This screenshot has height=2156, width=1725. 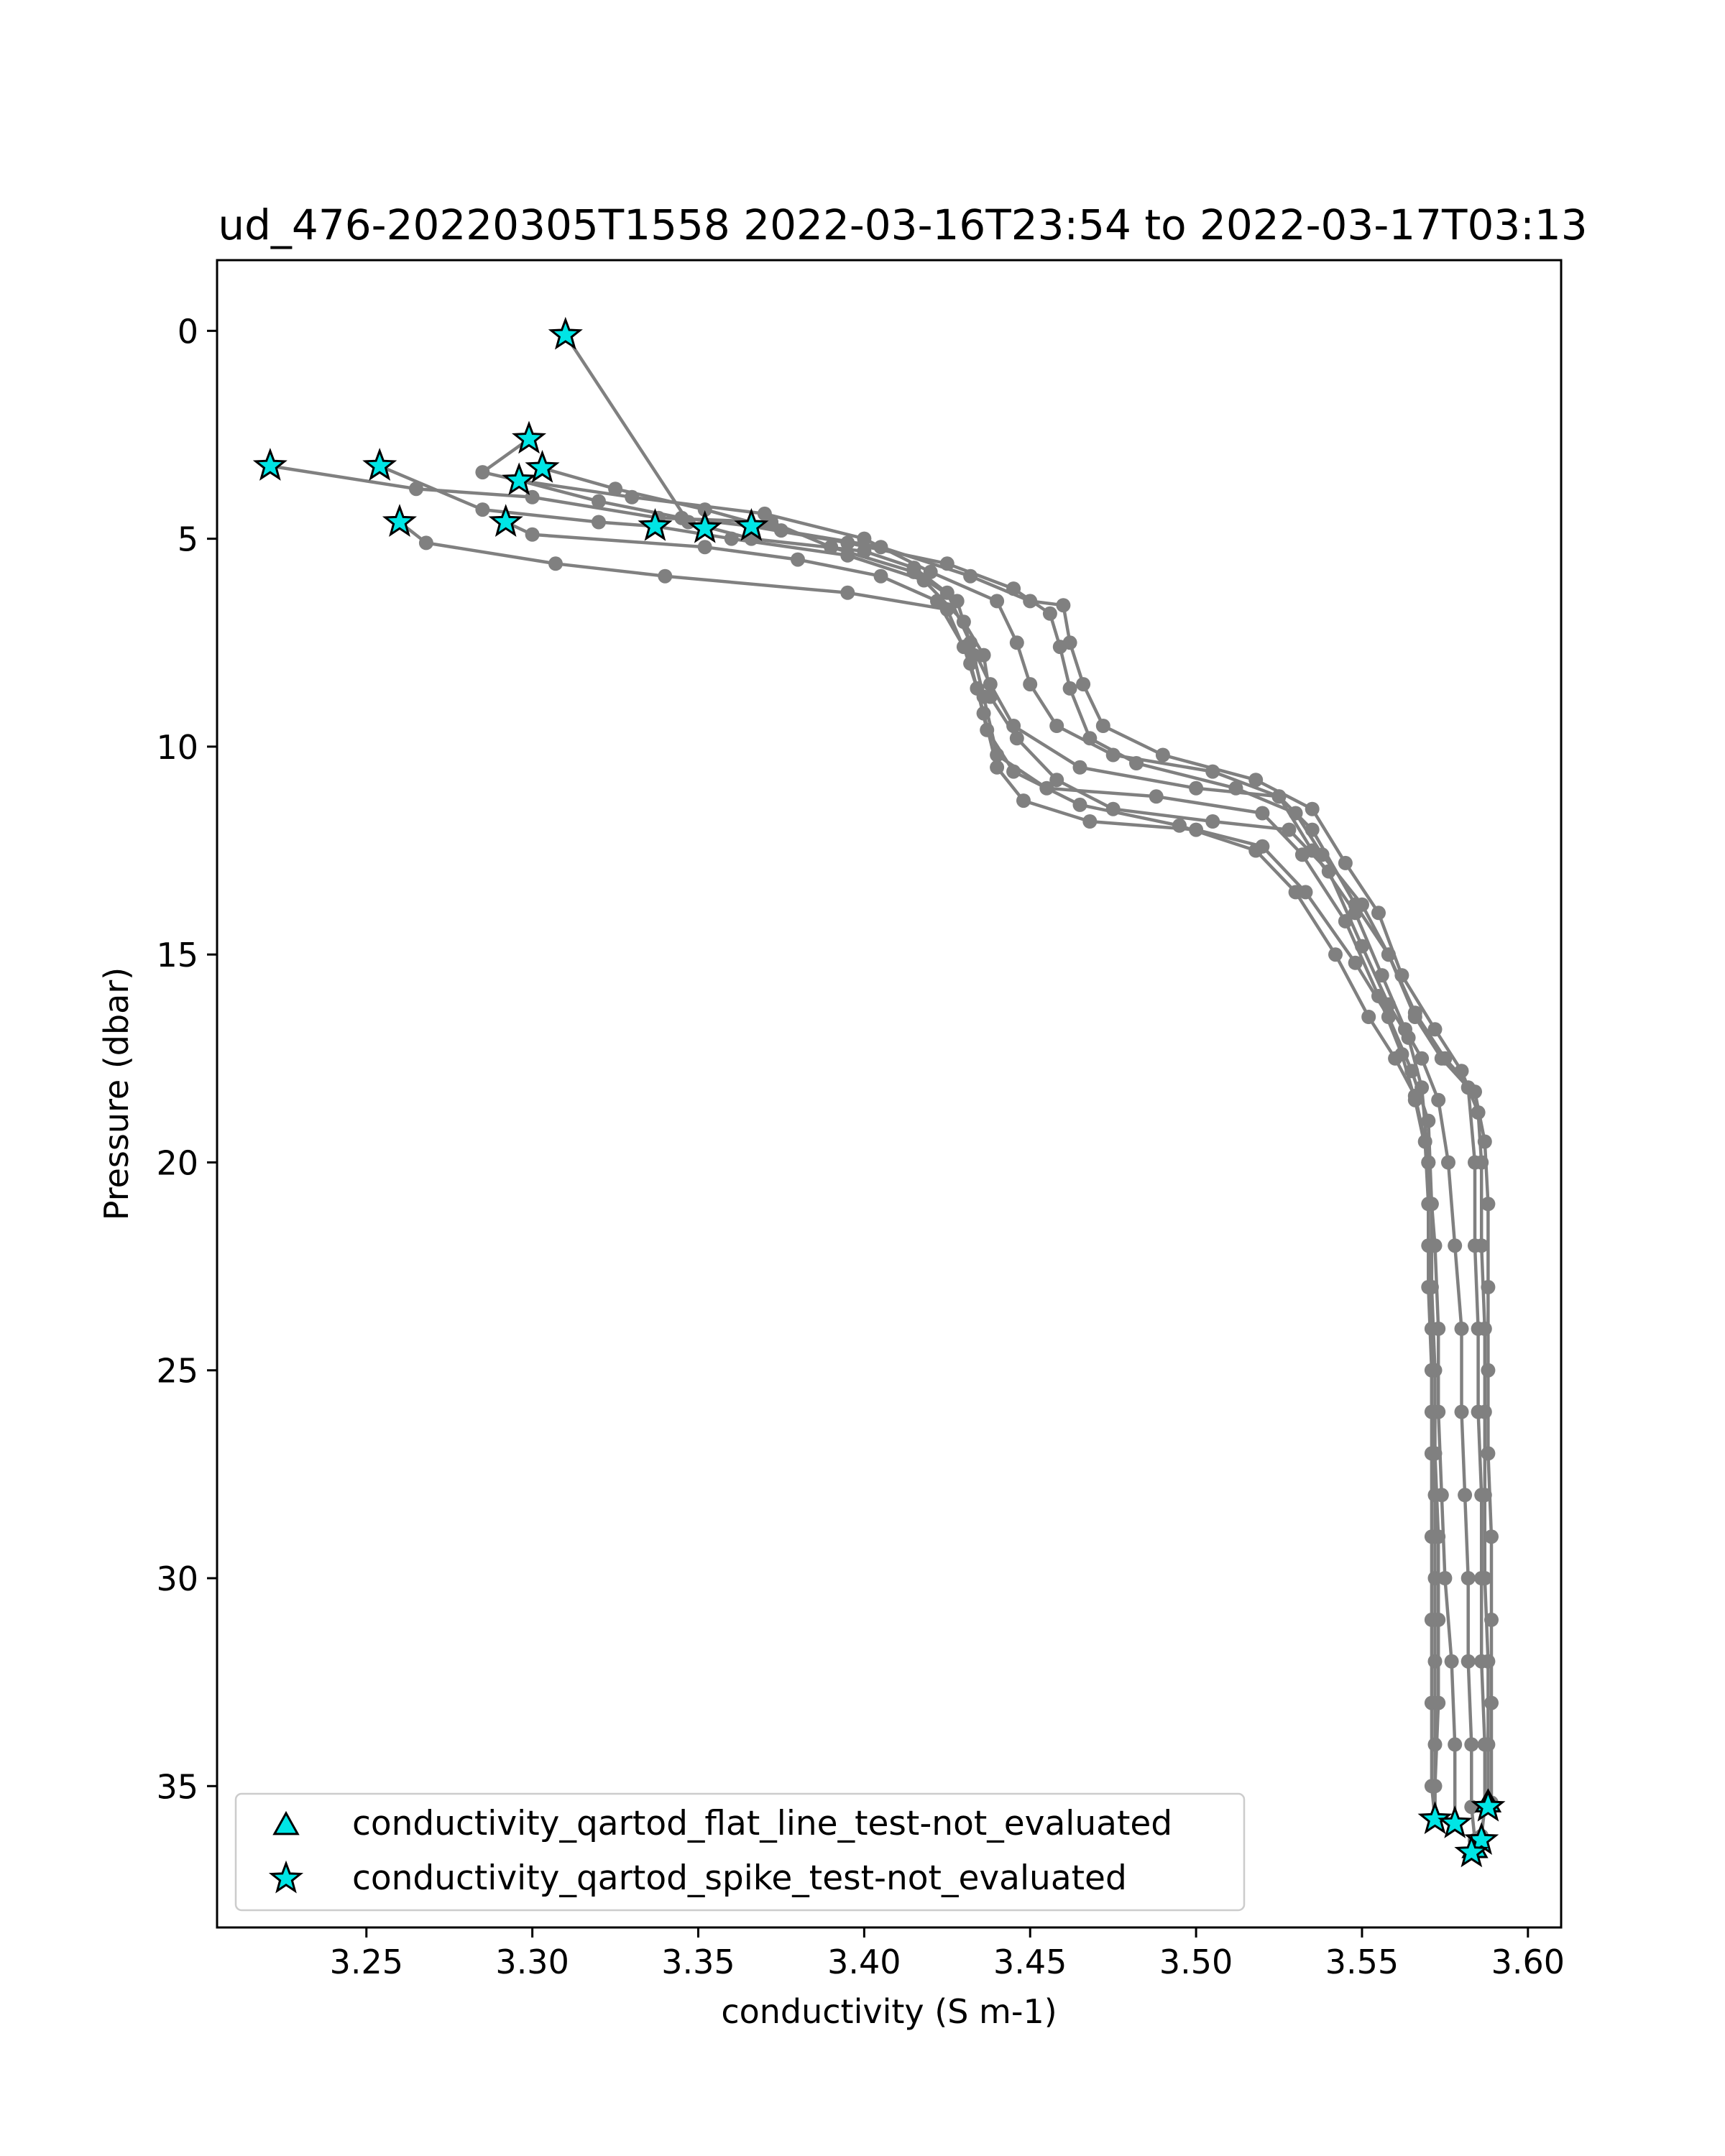 I want to click on y-tick-label: 25, so click(x=177, y=1372).